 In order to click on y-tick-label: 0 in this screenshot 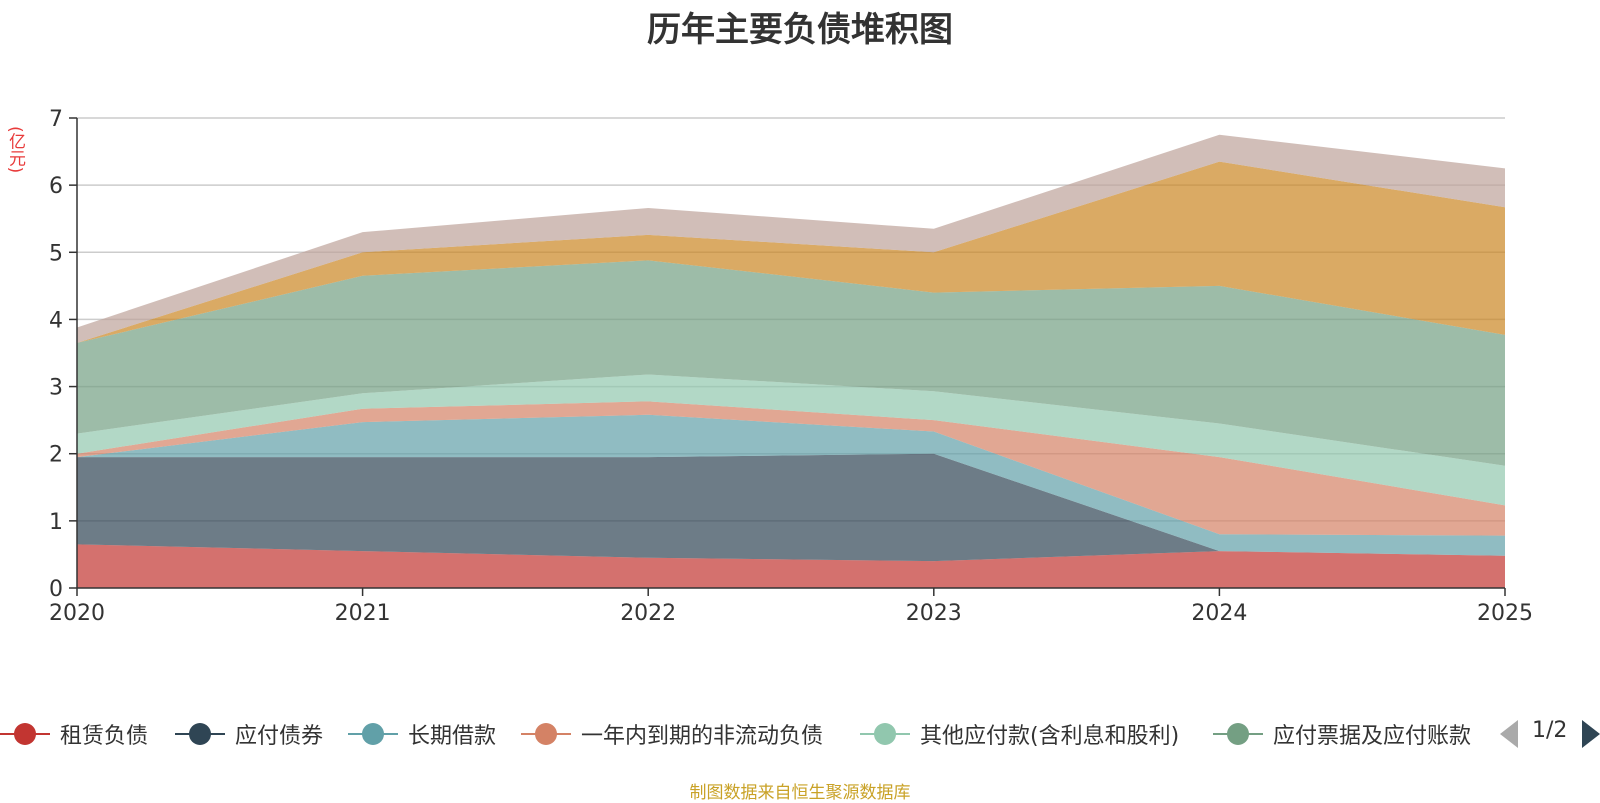, I will do `click(56, 589)`.